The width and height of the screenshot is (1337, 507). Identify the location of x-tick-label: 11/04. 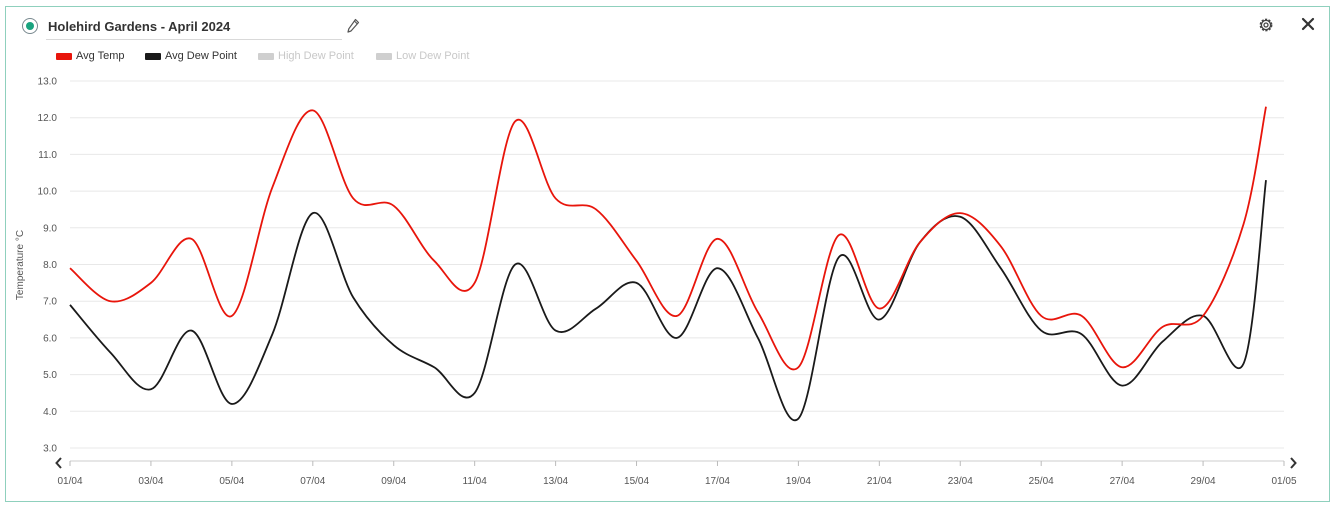
(475, 481).